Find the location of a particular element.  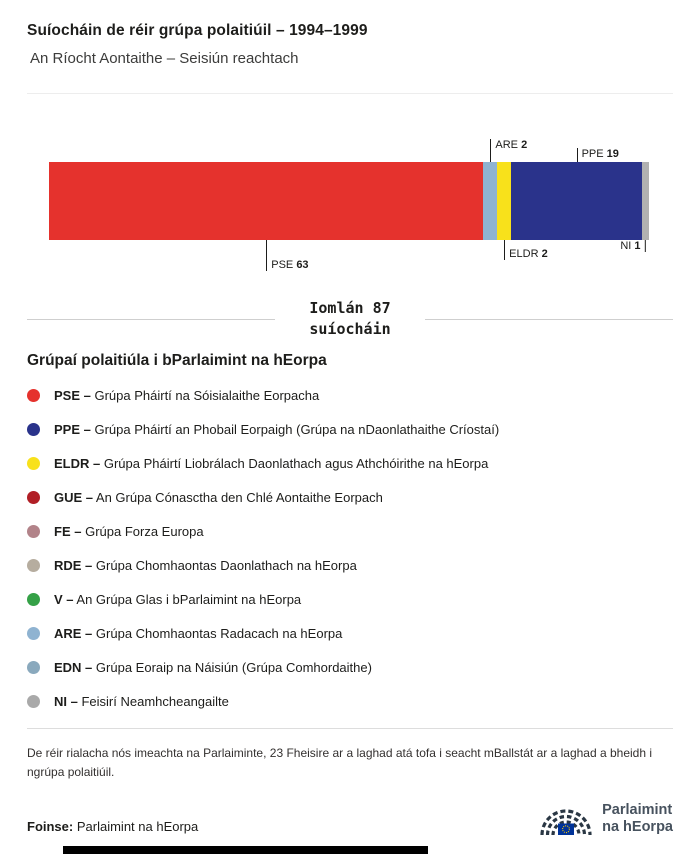

source-value: Parlaimint na hEorpa is located at coordinates (137, 826).